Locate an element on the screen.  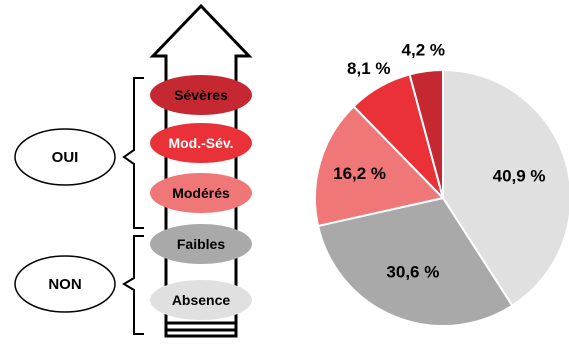
pie-data-label: 16,2 % is located at coordinates (359, 173).